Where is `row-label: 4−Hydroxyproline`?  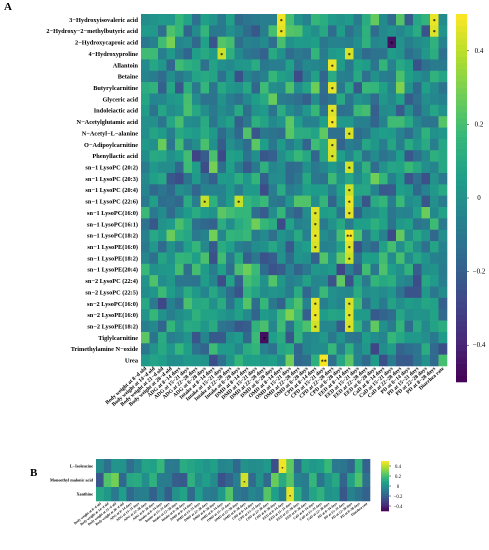
row-label: 4−Hydroxyproline is located at coordinates (113, 54).